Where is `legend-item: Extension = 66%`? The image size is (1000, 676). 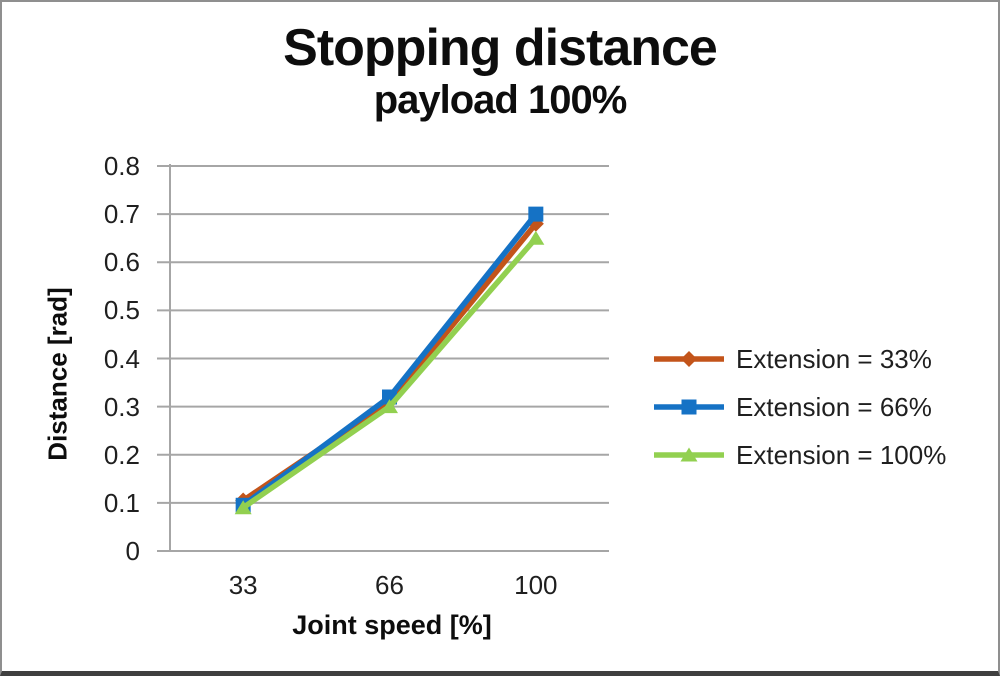 legend-item: Extension = 66% is located at coordinates (799, 407).